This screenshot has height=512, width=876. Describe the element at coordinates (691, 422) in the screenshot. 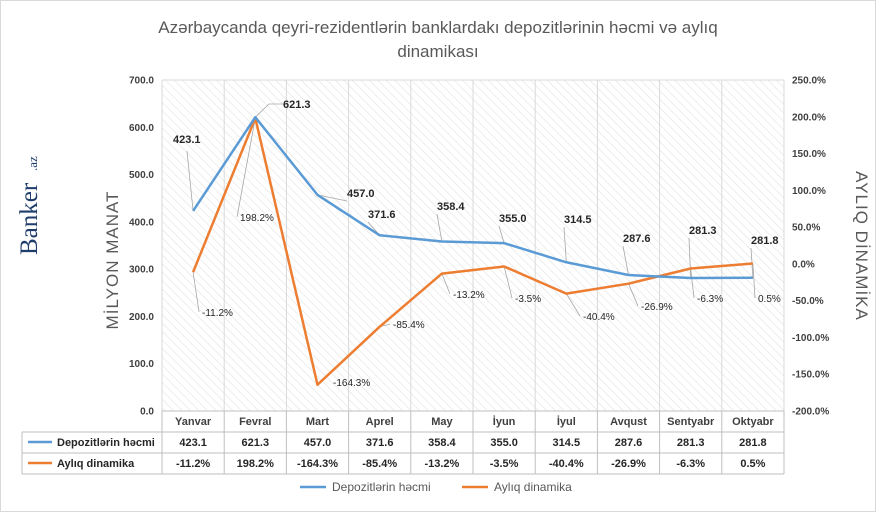

I see `category-label: Sentyabr` at that location.